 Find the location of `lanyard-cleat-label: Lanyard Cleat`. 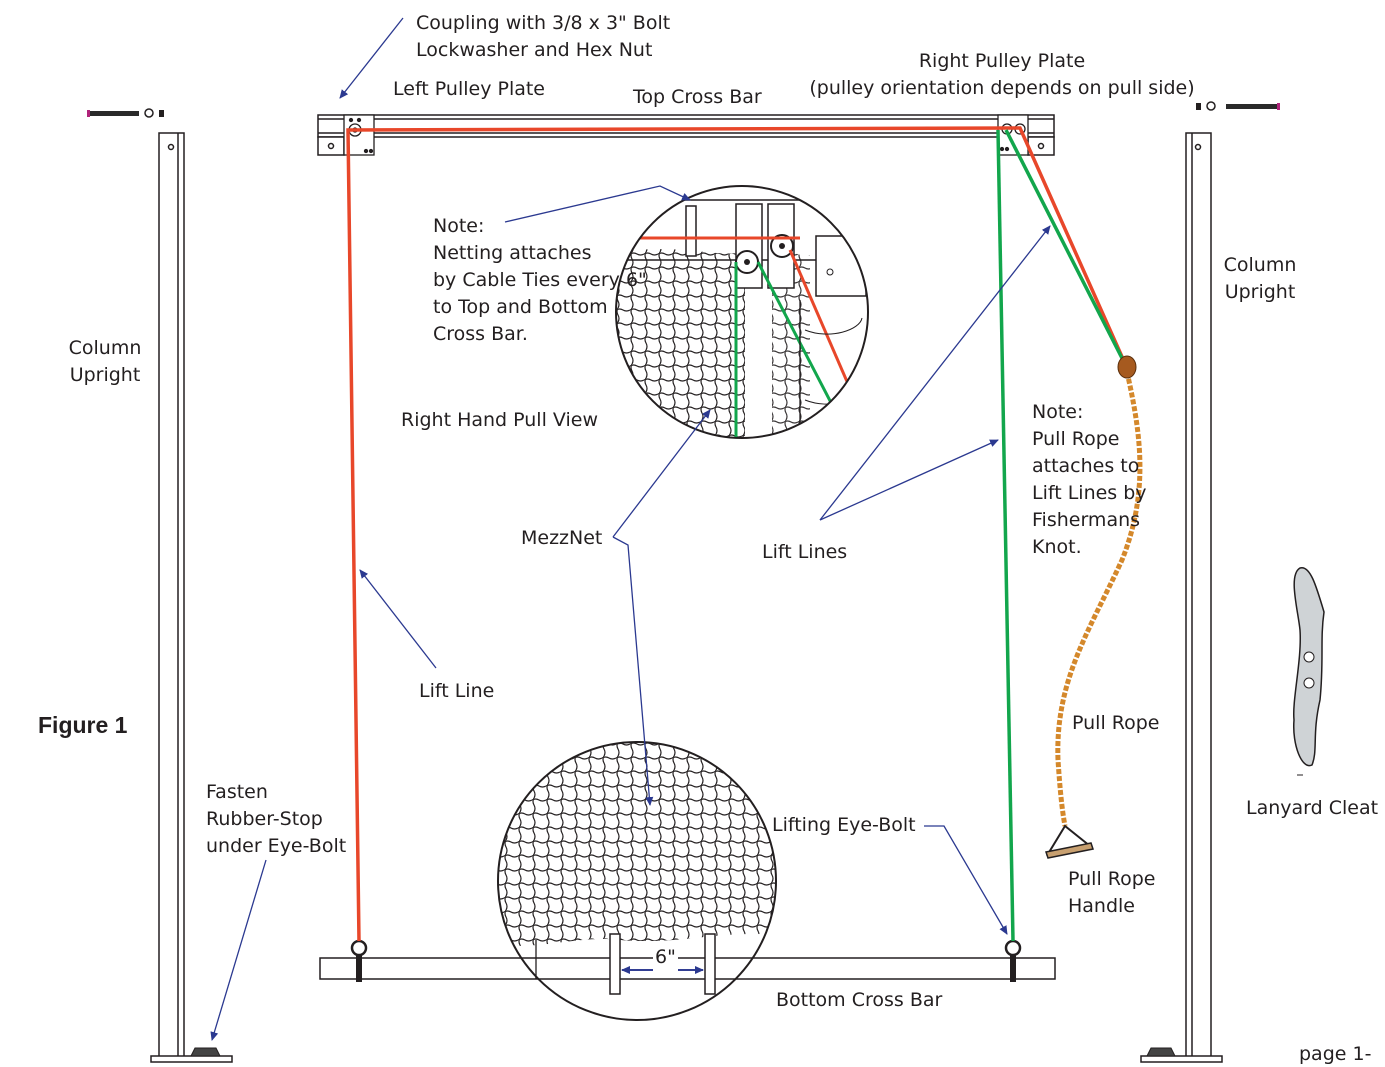

lanyard-cleat-label: Lanyard Cleat is located at coordinates (1312, 808).